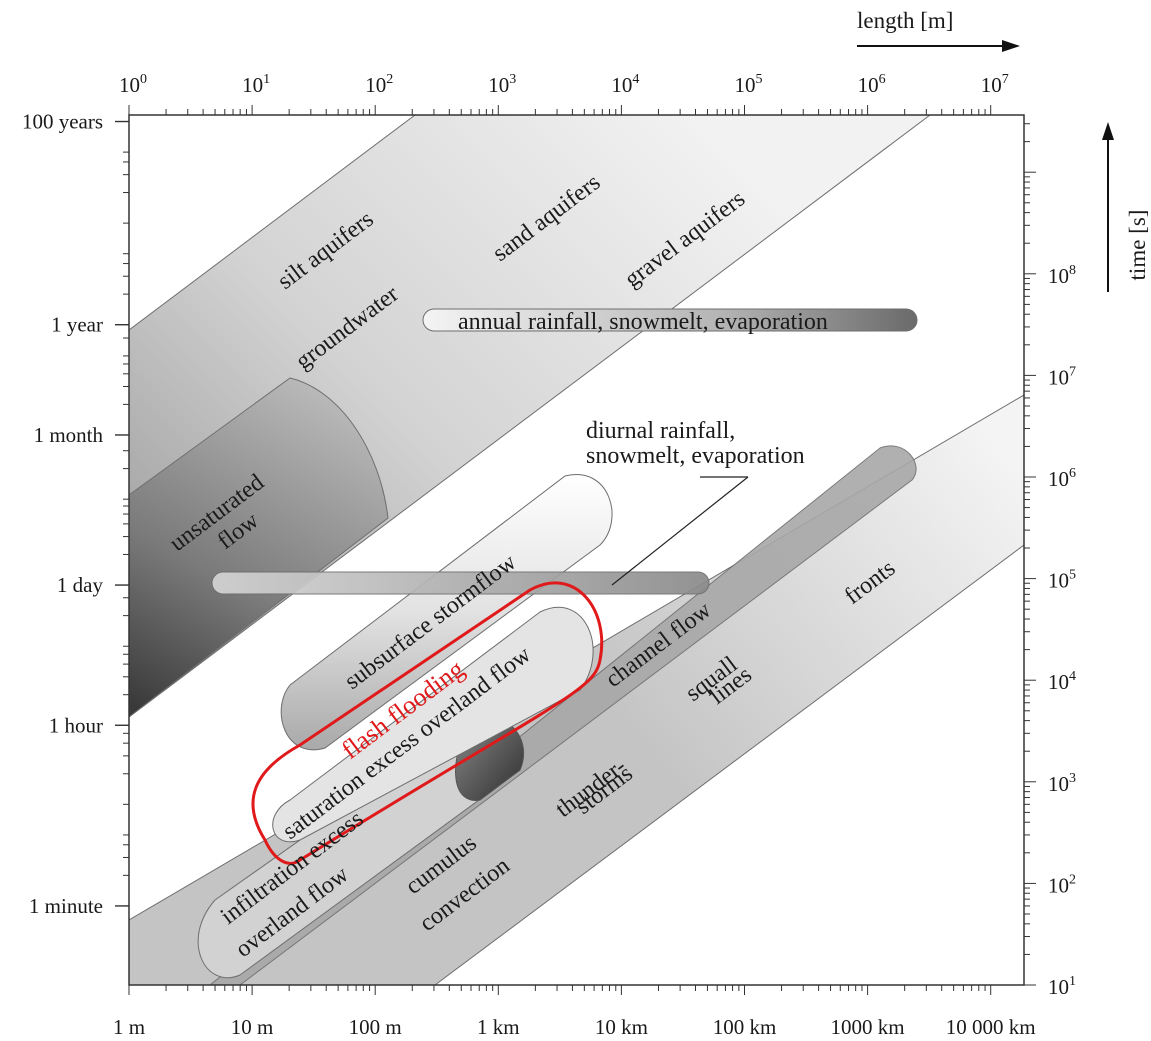  I want to click on top-tick-label: 10⁵, so click(749, 84).